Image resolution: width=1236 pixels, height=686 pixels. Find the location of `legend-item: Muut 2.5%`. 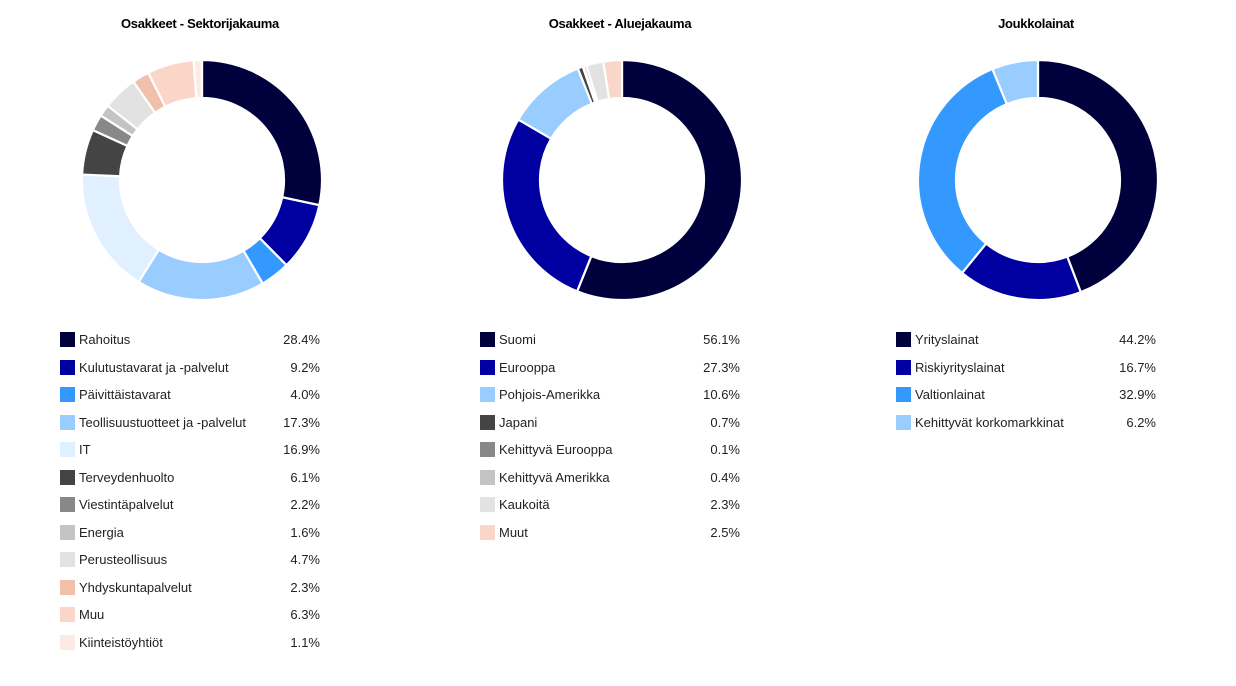

legend-item: Muut 2.5% is located at coordinates (610, 533).